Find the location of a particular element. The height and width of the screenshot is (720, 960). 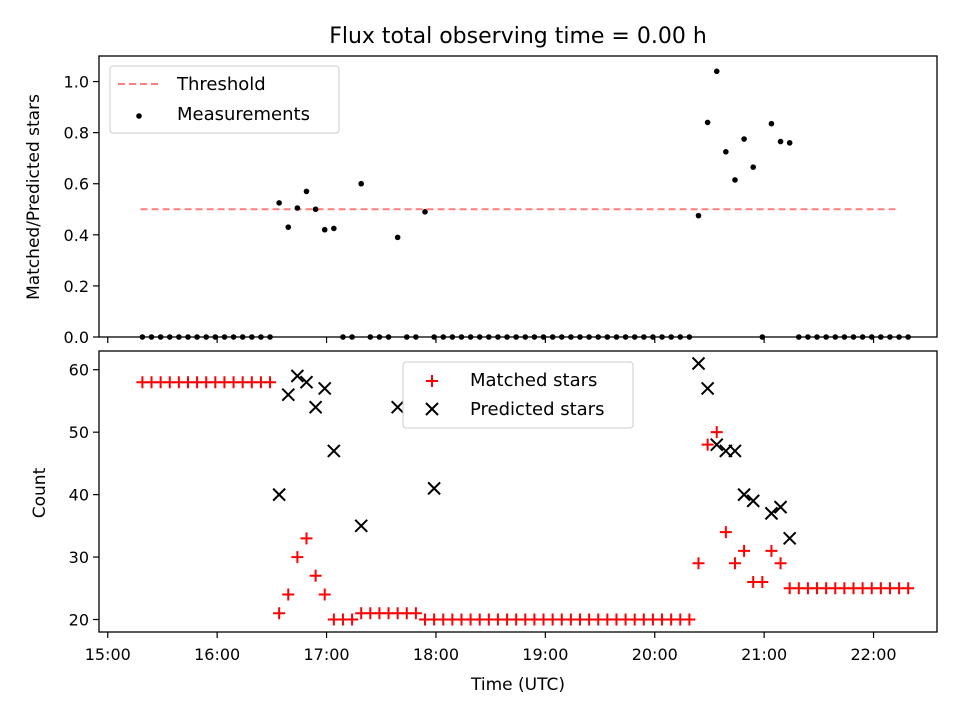

bottom-y-ticks: 20 30 40 50 60 is located at coordinates (84, 495).